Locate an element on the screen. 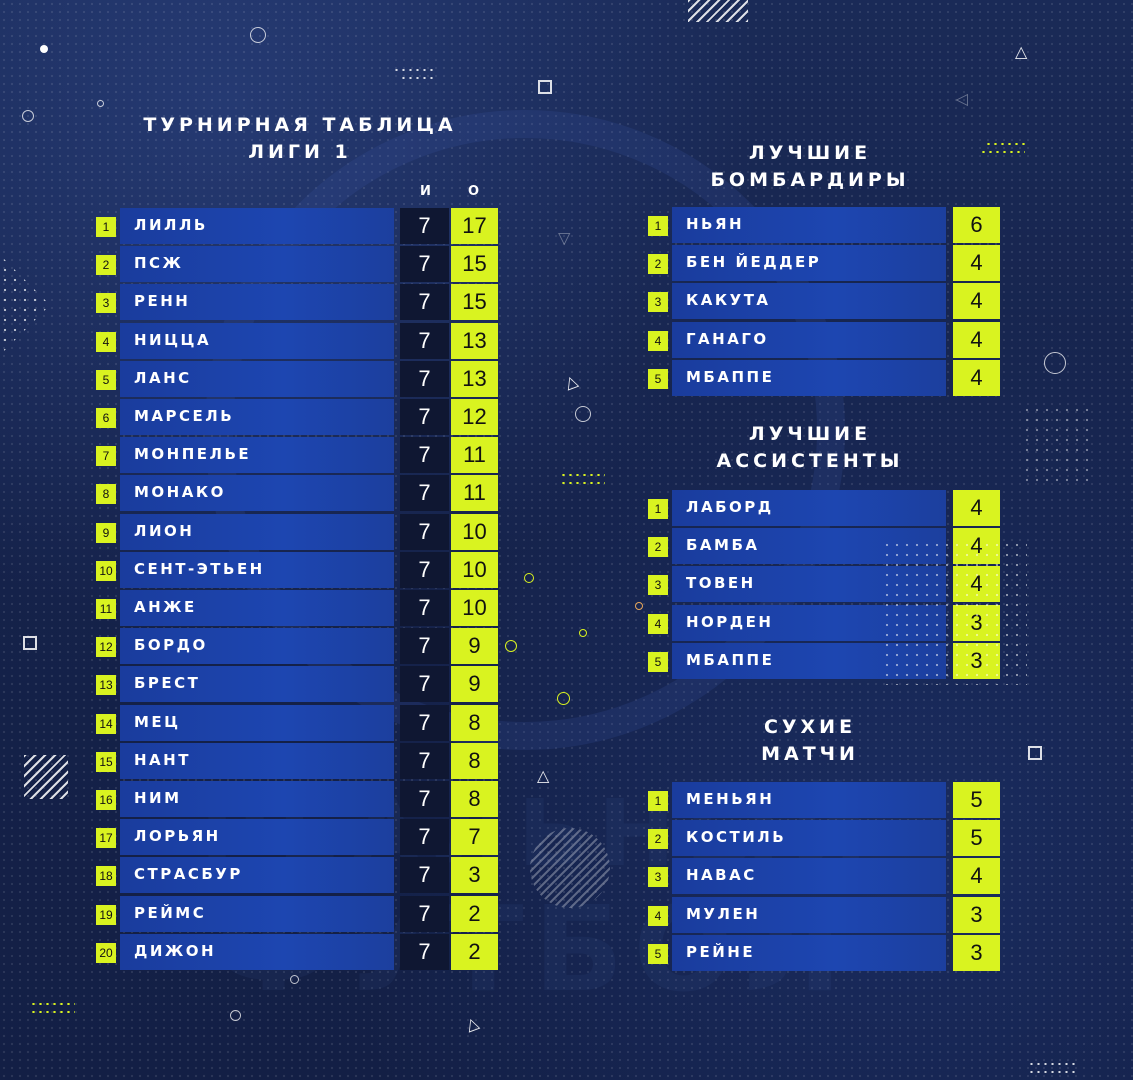  table-row: 19 РЕЙМС 7 2 is located at coordinates (297, 914).